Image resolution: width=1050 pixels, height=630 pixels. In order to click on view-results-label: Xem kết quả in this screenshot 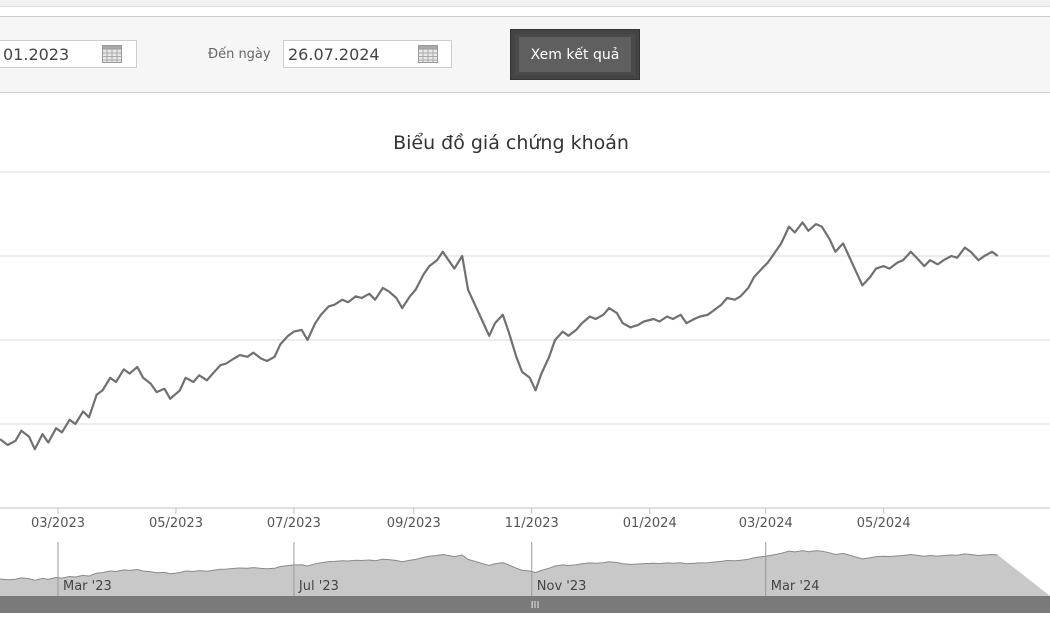, I will do `click(575, 54)`.